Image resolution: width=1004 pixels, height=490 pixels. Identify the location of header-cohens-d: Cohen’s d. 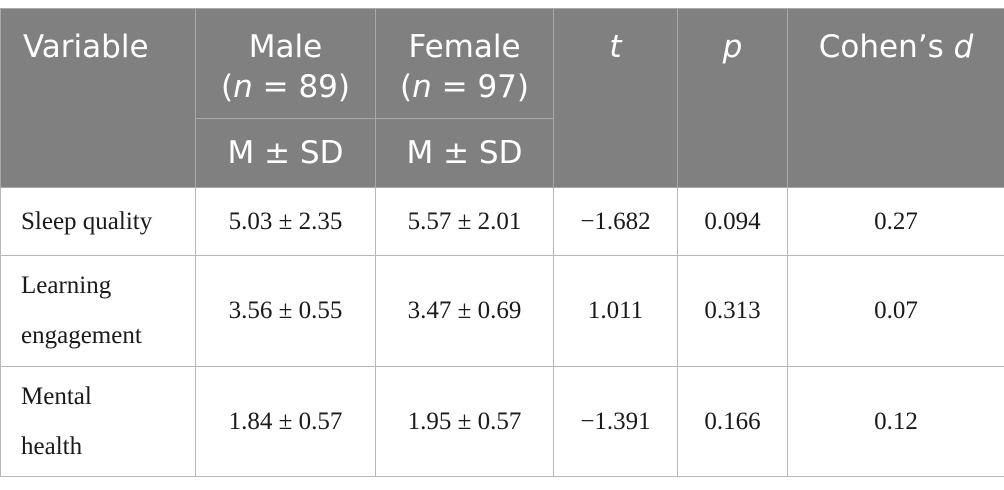
(895, 98).